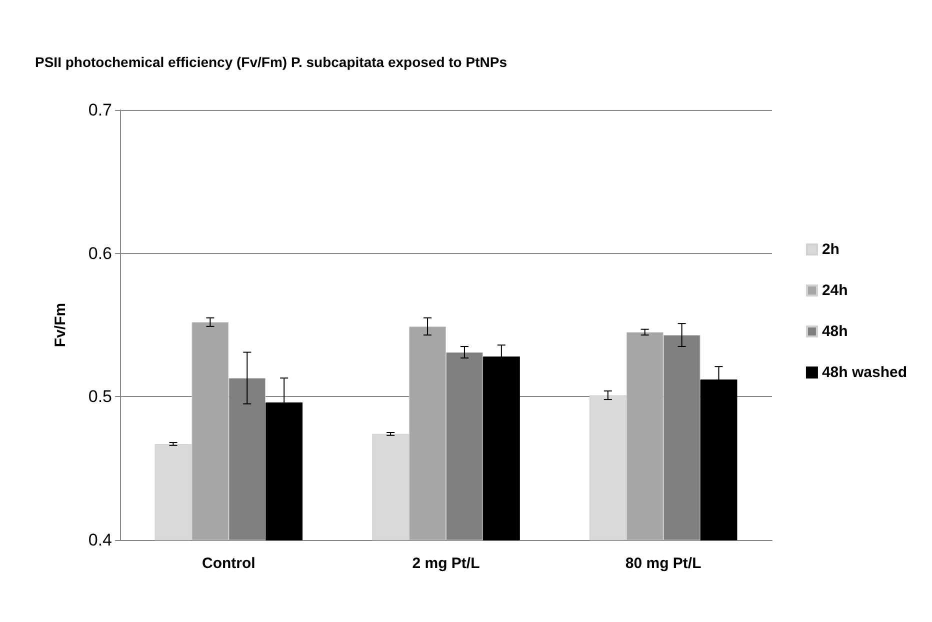 This screenshot has height=622, width=932. I want to click on y-tick-label: 0.6, so click(100, 253).